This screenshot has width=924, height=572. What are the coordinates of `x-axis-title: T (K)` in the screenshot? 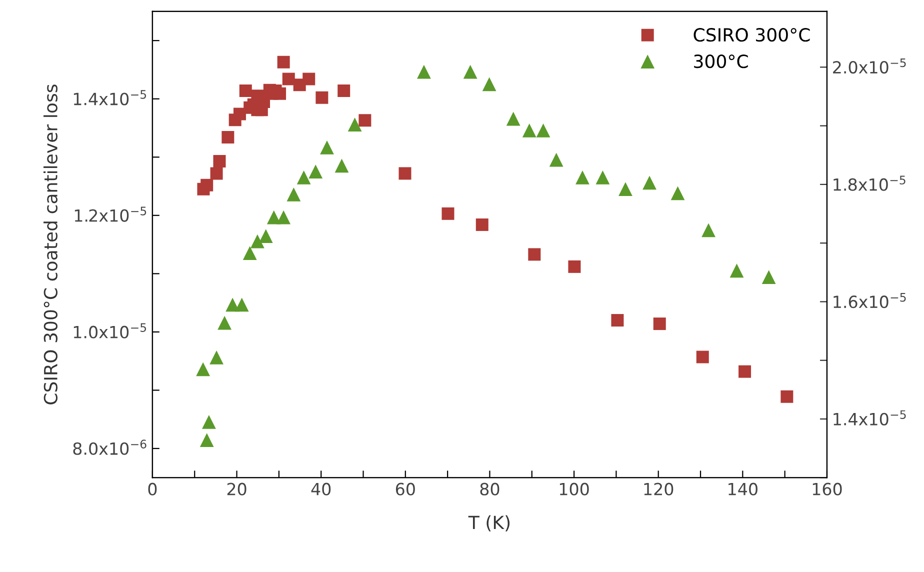 It's located at (489, 523).